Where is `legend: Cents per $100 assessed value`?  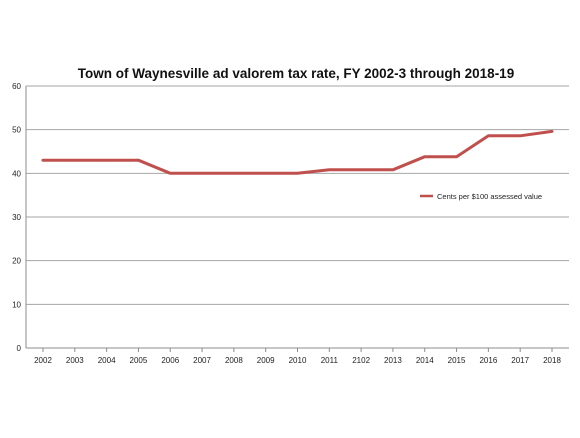
legend: Cents per $100 assessed value is located at coordinates (481, 196).